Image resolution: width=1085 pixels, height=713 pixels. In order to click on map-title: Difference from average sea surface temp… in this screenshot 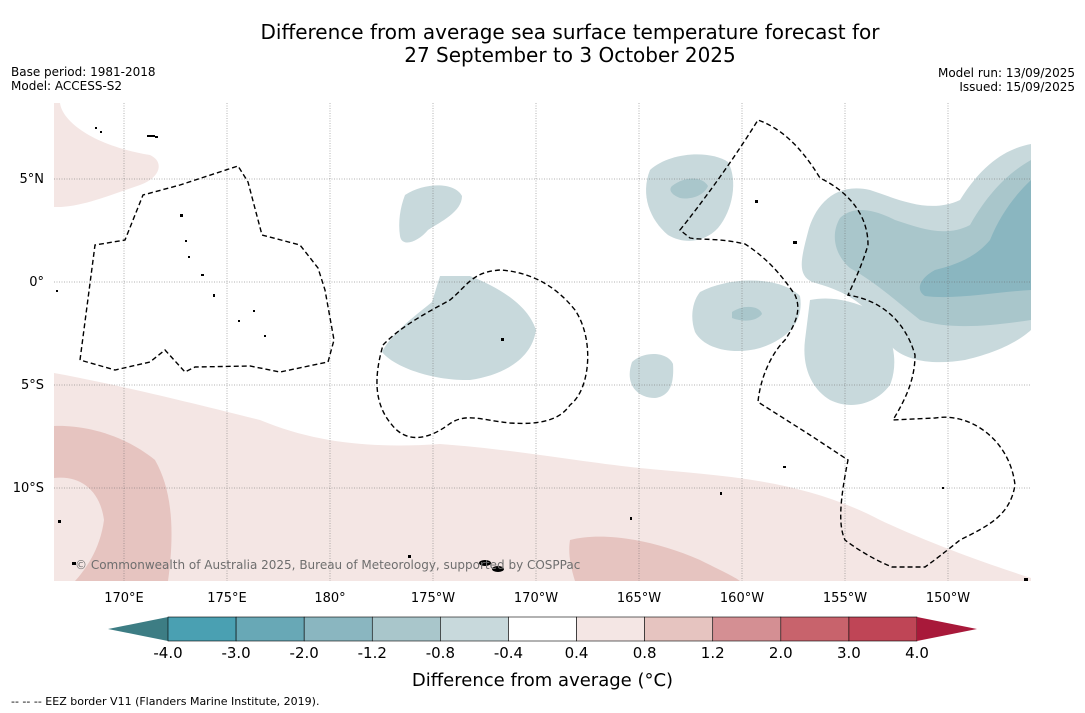, I will do `click(542, 44)`.